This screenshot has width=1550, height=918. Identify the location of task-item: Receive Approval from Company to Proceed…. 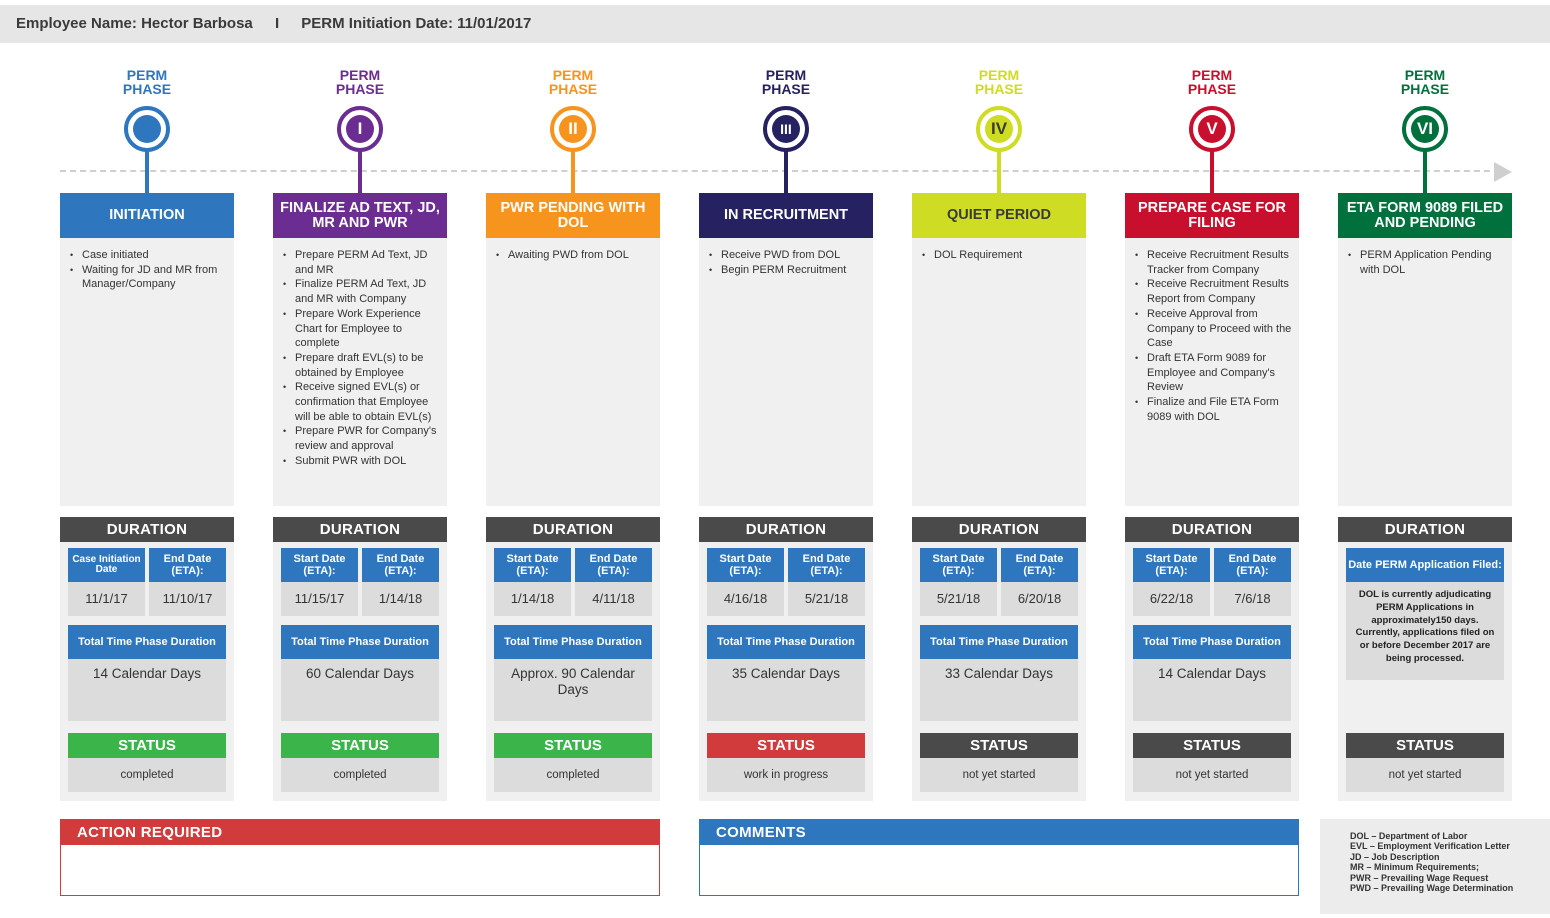
(1214, 329).